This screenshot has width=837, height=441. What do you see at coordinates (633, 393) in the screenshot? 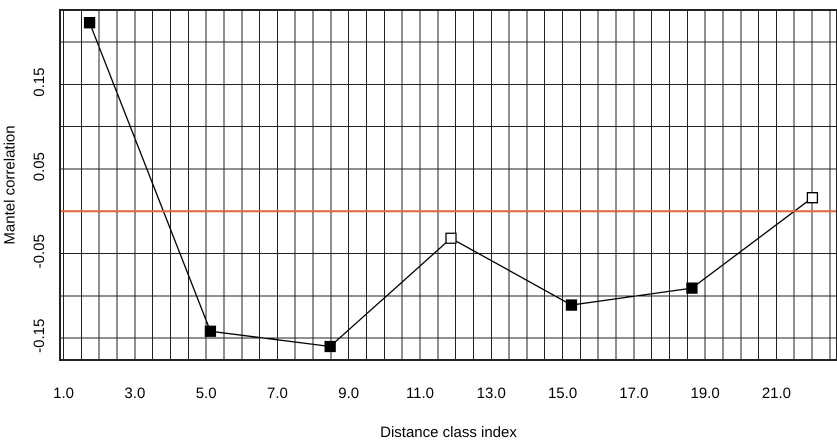
I see `x-tick-label: 17.0` at bounding box center [633, 393].